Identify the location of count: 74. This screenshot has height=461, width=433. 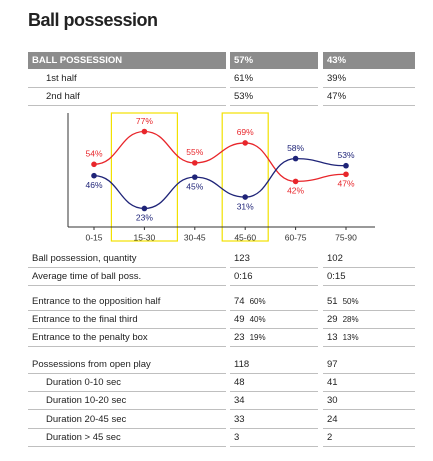
(239, 301).